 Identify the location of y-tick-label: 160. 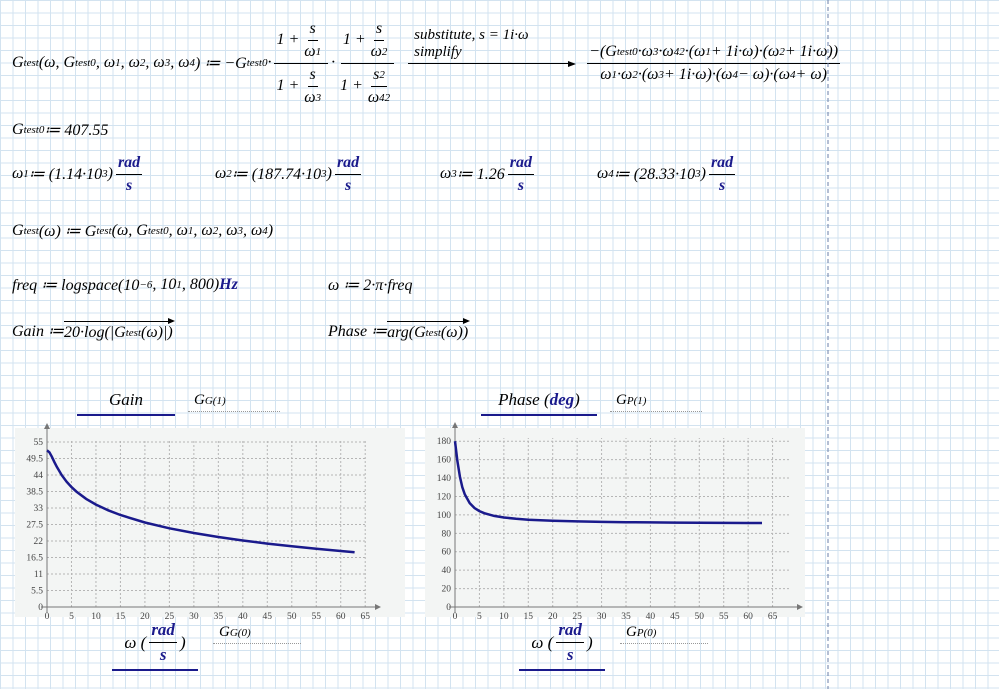
(444, 461).